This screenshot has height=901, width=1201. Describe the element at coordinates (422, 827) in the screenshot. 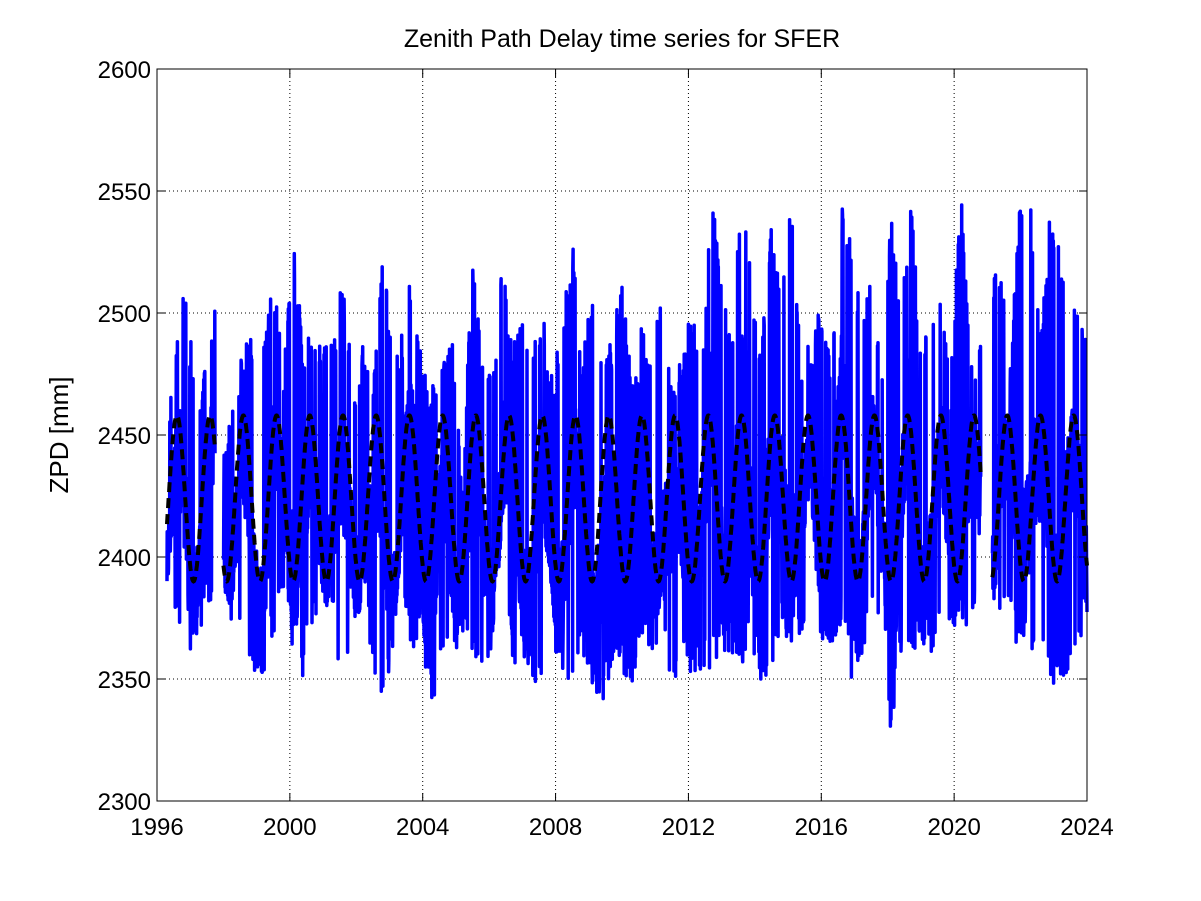

I see `x-tick-label: 2004` at that location.